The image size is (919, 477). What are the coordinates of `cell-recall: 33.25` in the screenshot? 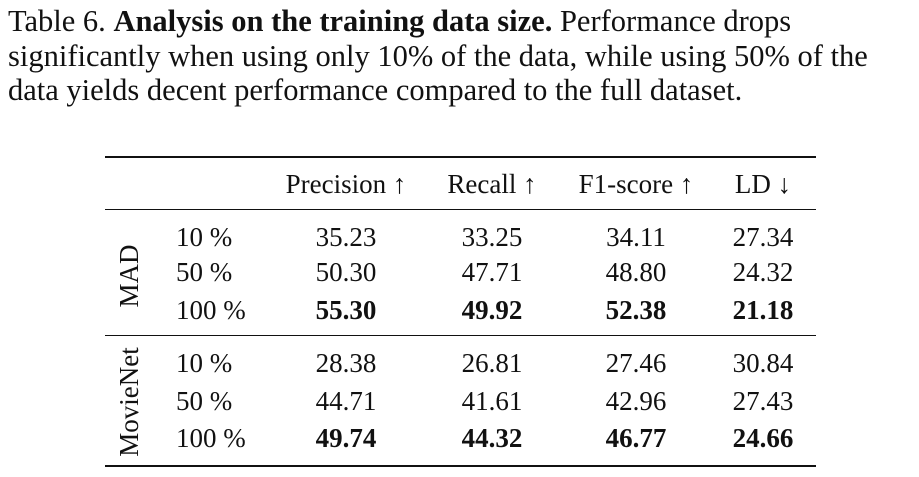 It's located at (492, 237).